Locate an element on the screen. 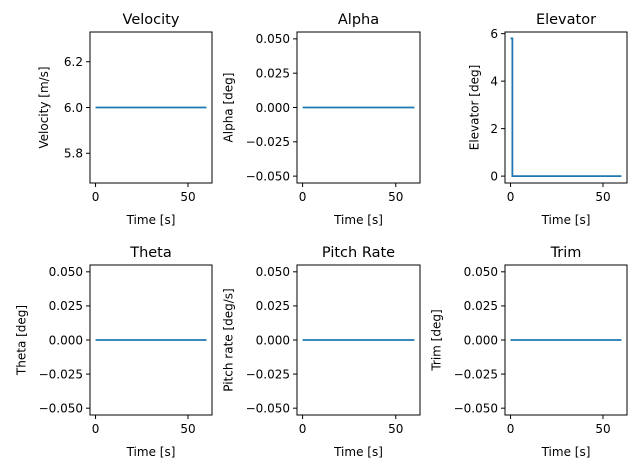 This screenshot has width=638, height=469. chart-elevator-ytick-label: 4 is located at coordinates (494, 81).